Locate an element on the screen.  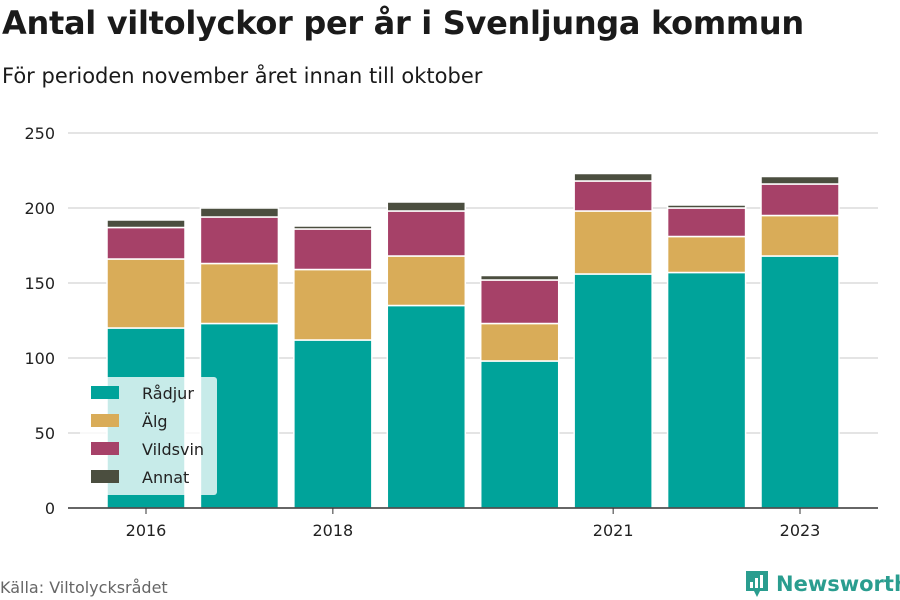
y-tick-label: 50 is located at coordinates (45, 433).